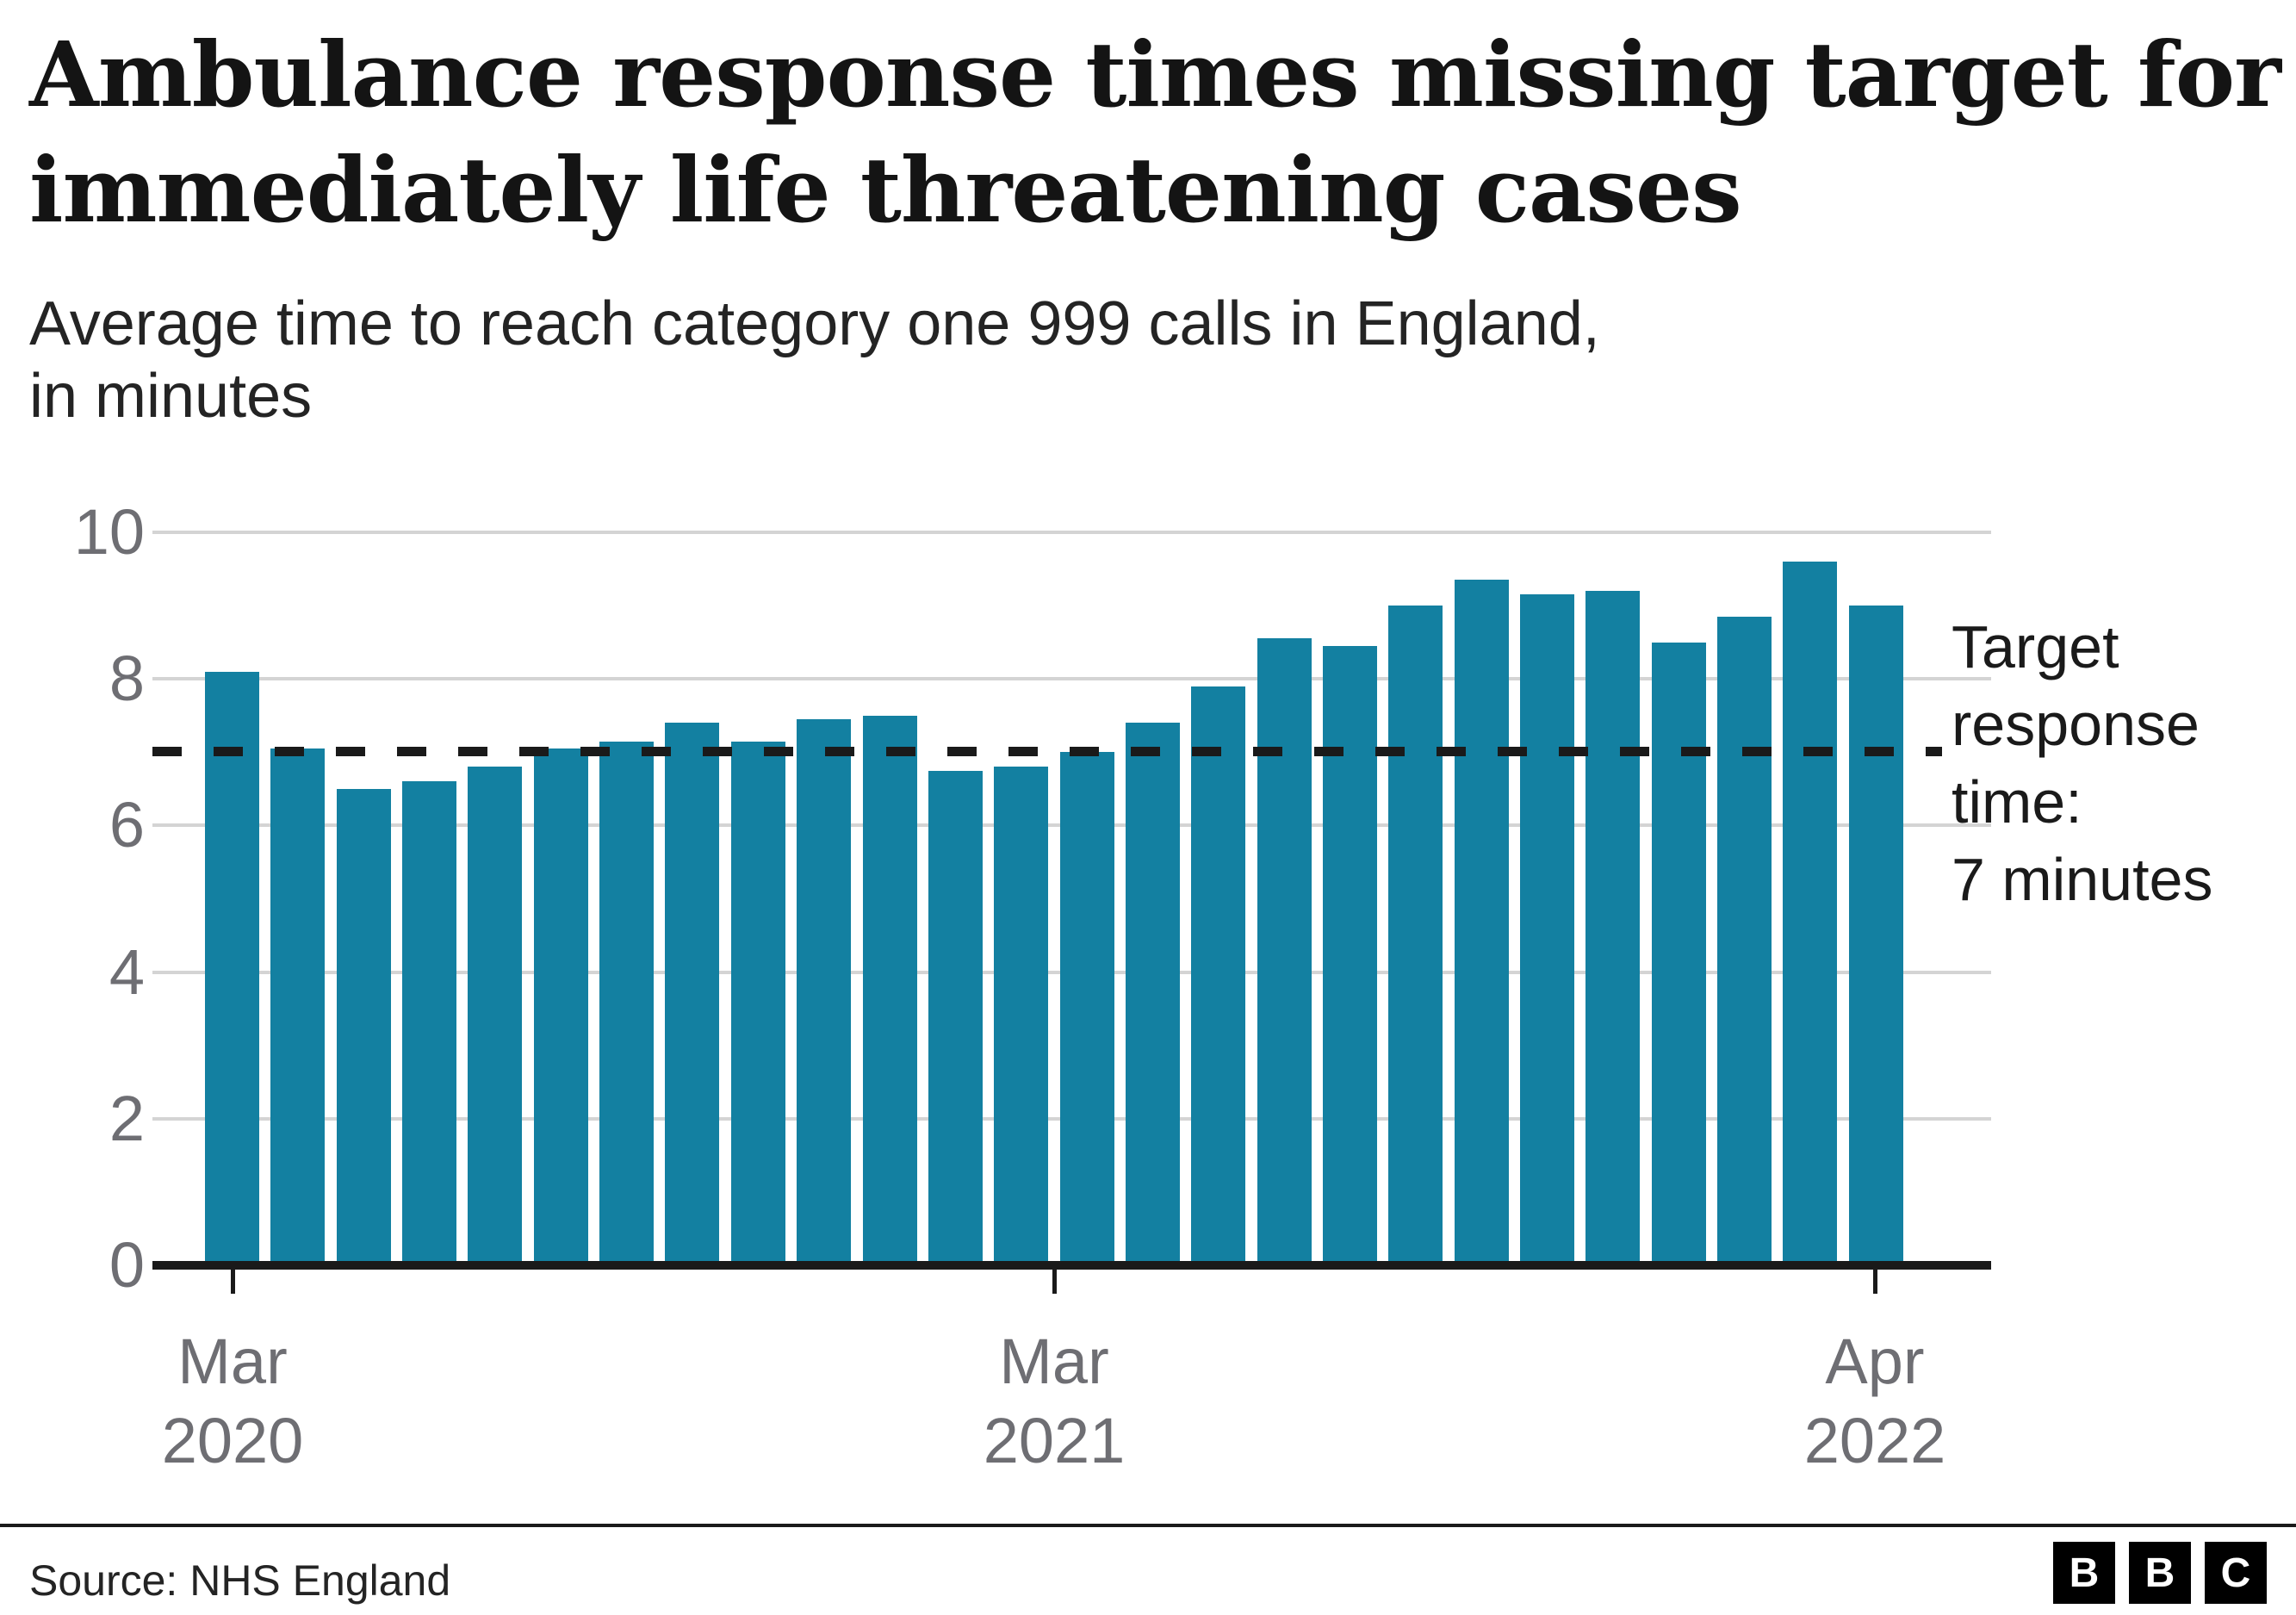 The height and width of the screenshot is (1615, 2296). I want to click on bar-jan-2022, so click(1678, 953).